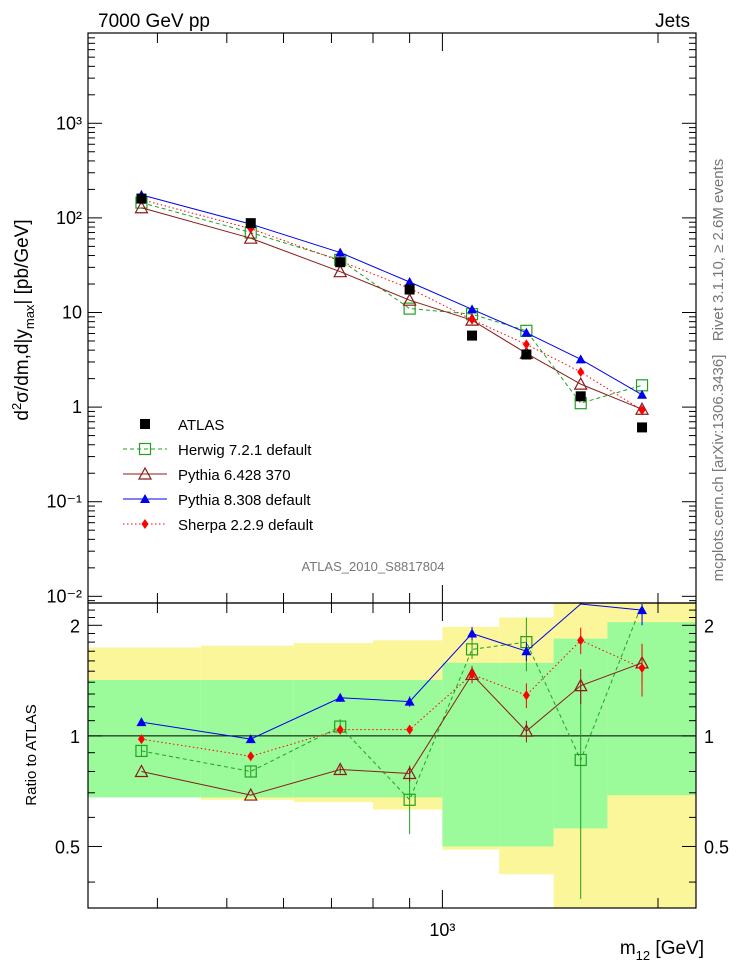  Describe the element at coordinates (29, 316) in the screenshot. I see `ylabel-part: max` at that location.